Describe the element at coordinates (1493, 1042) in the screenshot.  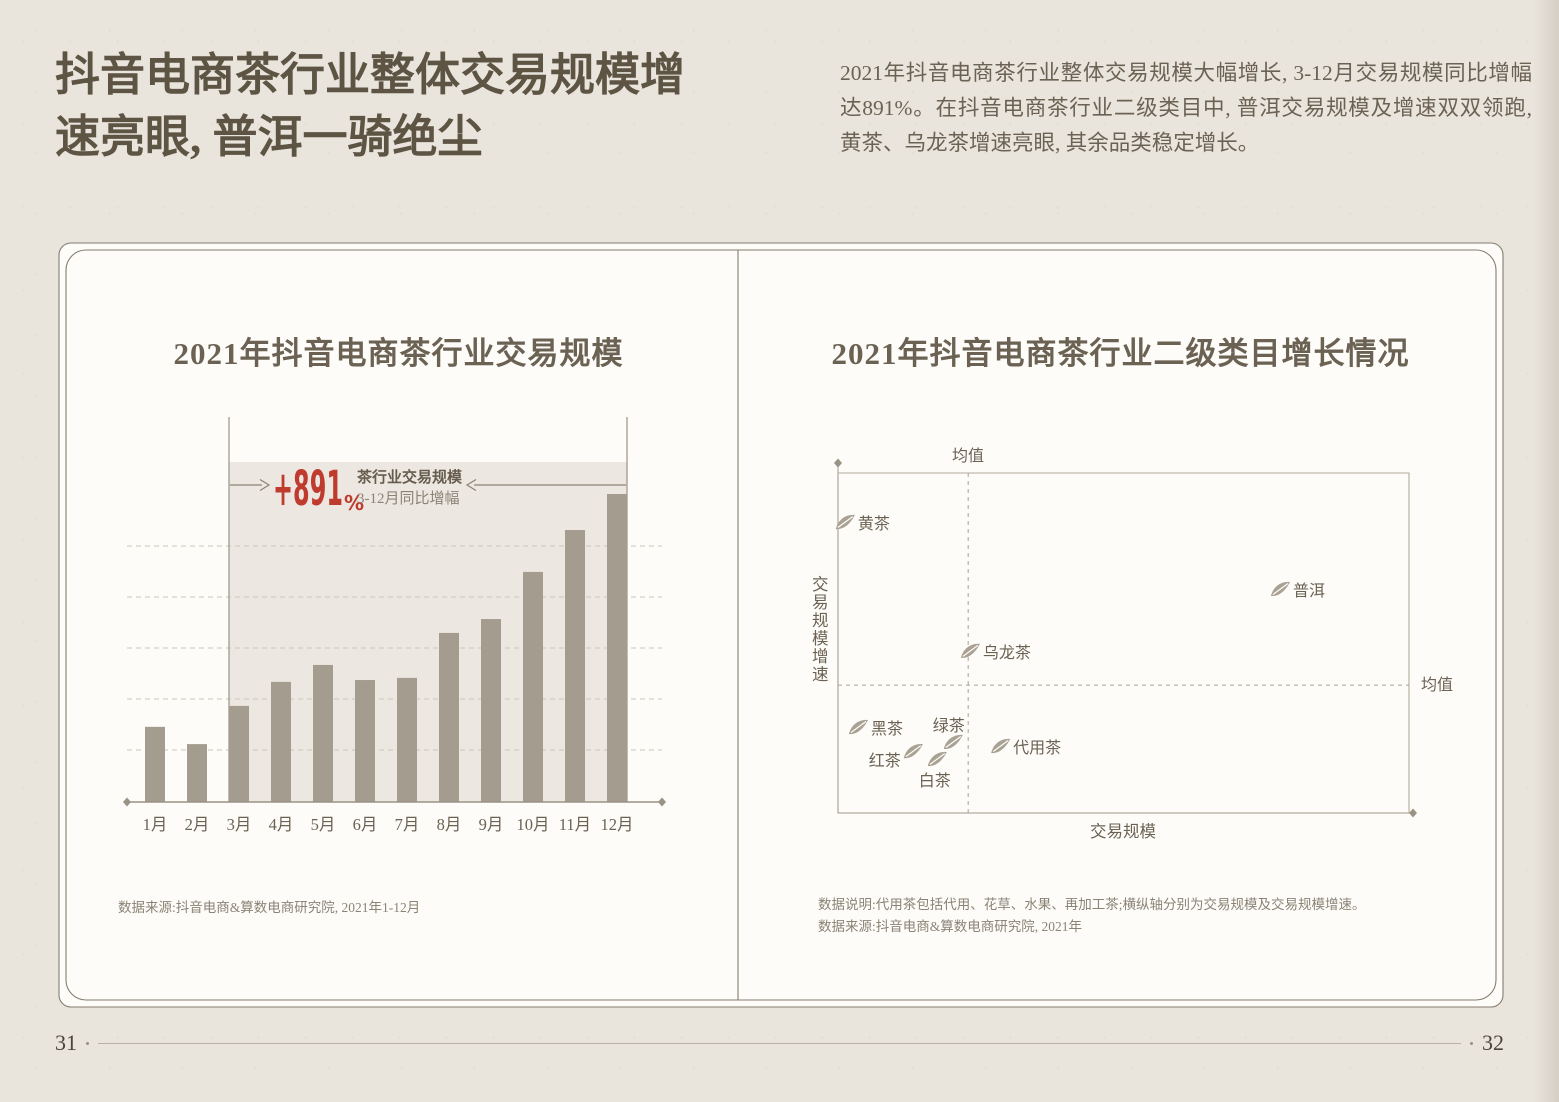
I see `page-number-right: 32` at that location.